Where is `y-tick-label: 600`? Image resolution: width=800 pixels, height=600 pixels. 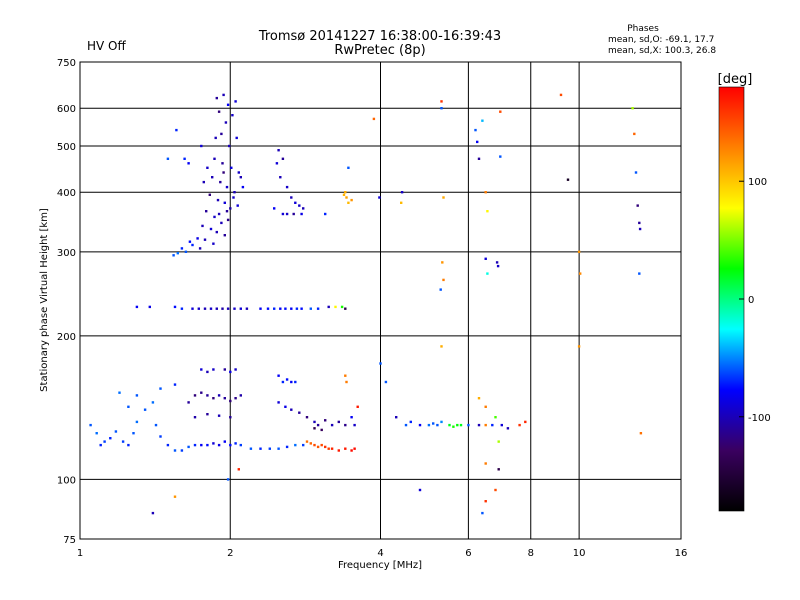 y-tick-label: 600 is located at coordinates (66, 109).